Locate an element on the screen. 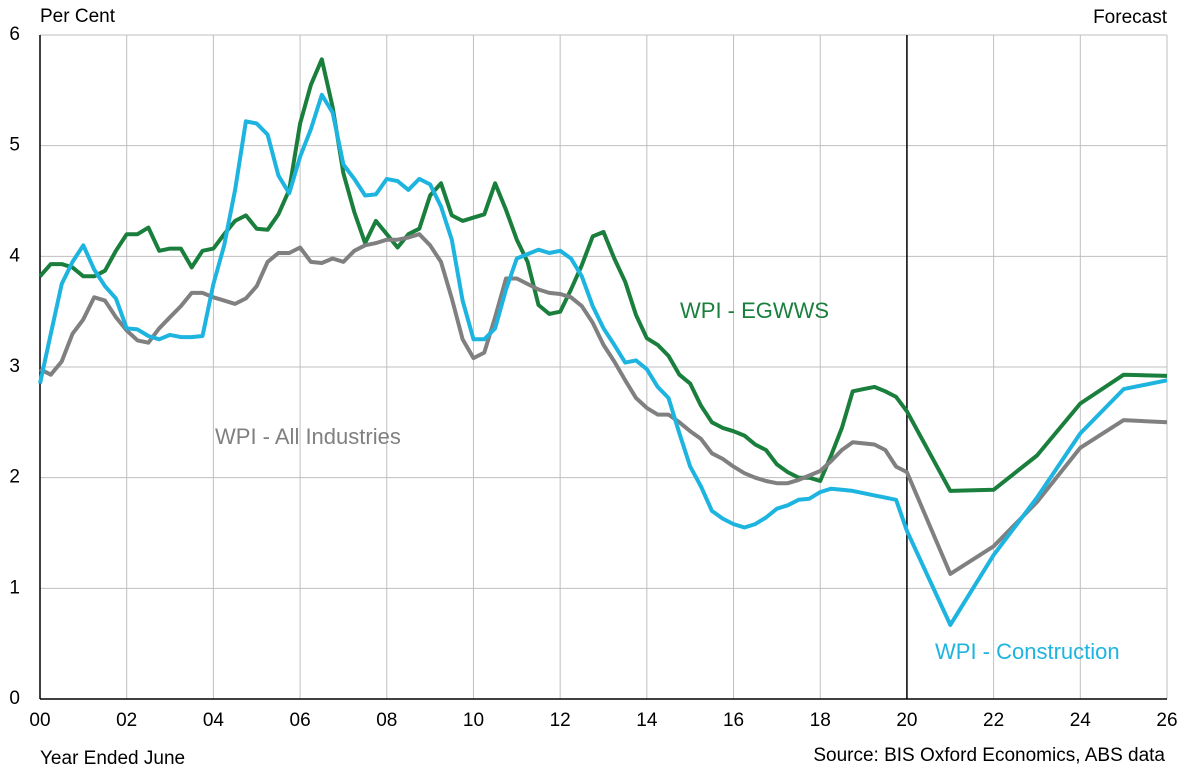 This screenshot has height=776, width=1189. y-tick-label: 5 is located at coordinates (14, 145).